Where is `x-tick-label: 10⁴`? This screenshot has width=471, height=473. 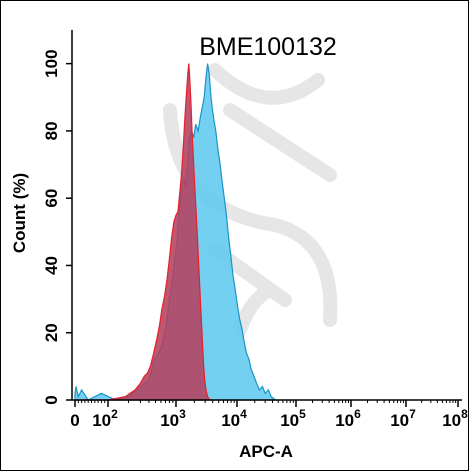 x-tick-label: 10⁴ is located at coordinates (234, 418).